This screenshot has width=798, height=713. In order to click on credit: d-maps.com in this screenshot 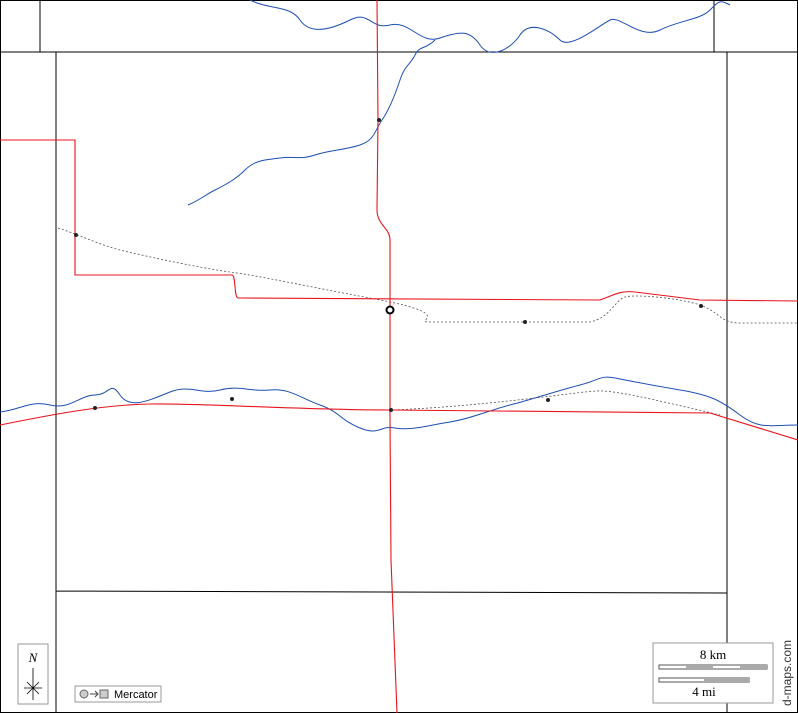, I will do `click(787, 673)`.